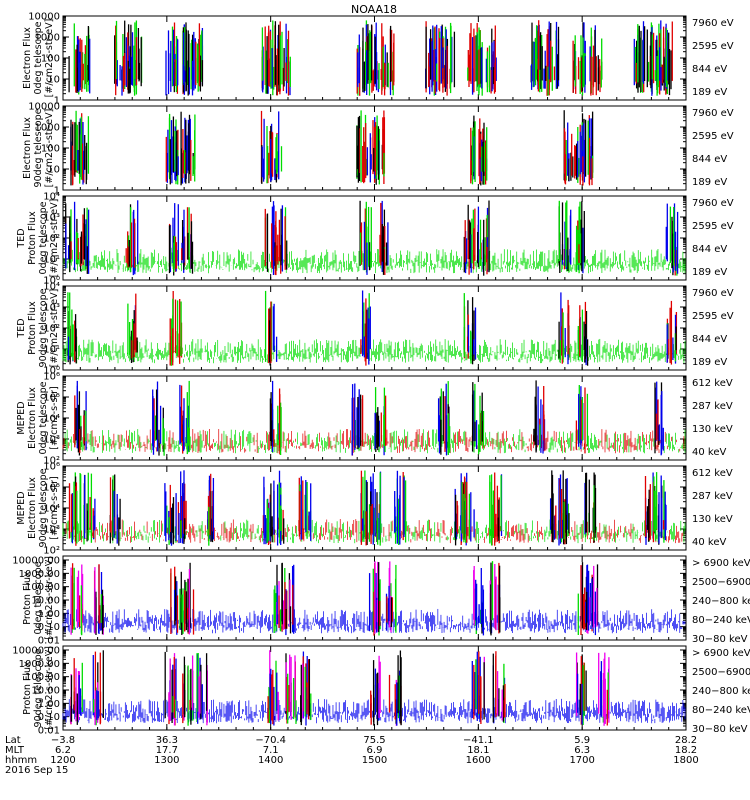  I want to click on y-tick-label: 0.01, so click(49, 641).